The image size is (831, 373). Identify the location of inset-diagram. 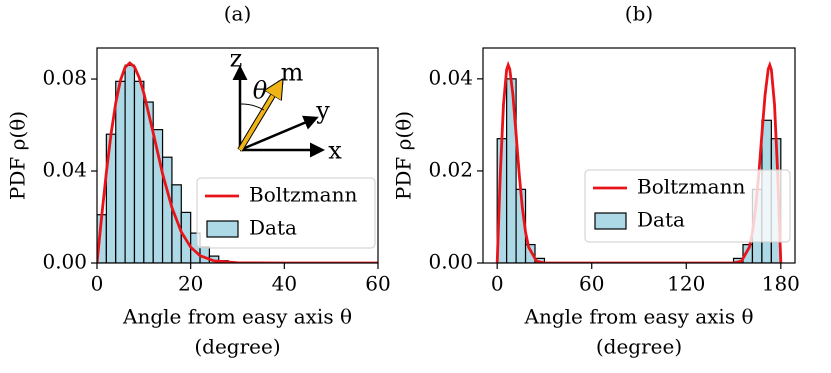
(278, 111).